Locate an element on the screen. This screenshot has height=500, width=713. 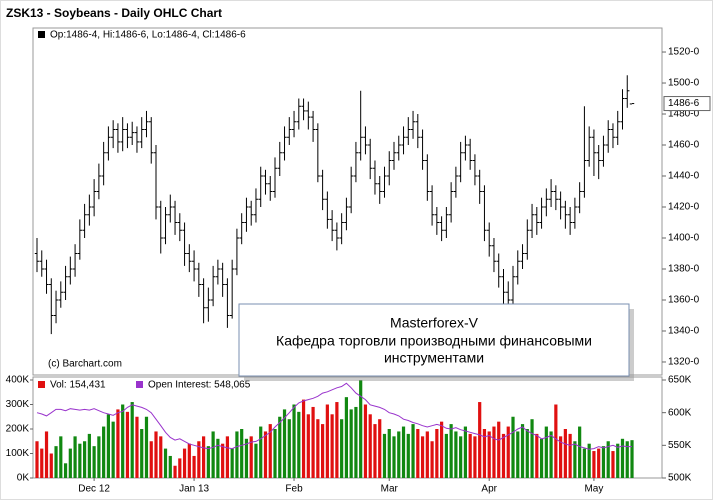
x-tick-label: Jan 13 is located at coordinates (194, 489).